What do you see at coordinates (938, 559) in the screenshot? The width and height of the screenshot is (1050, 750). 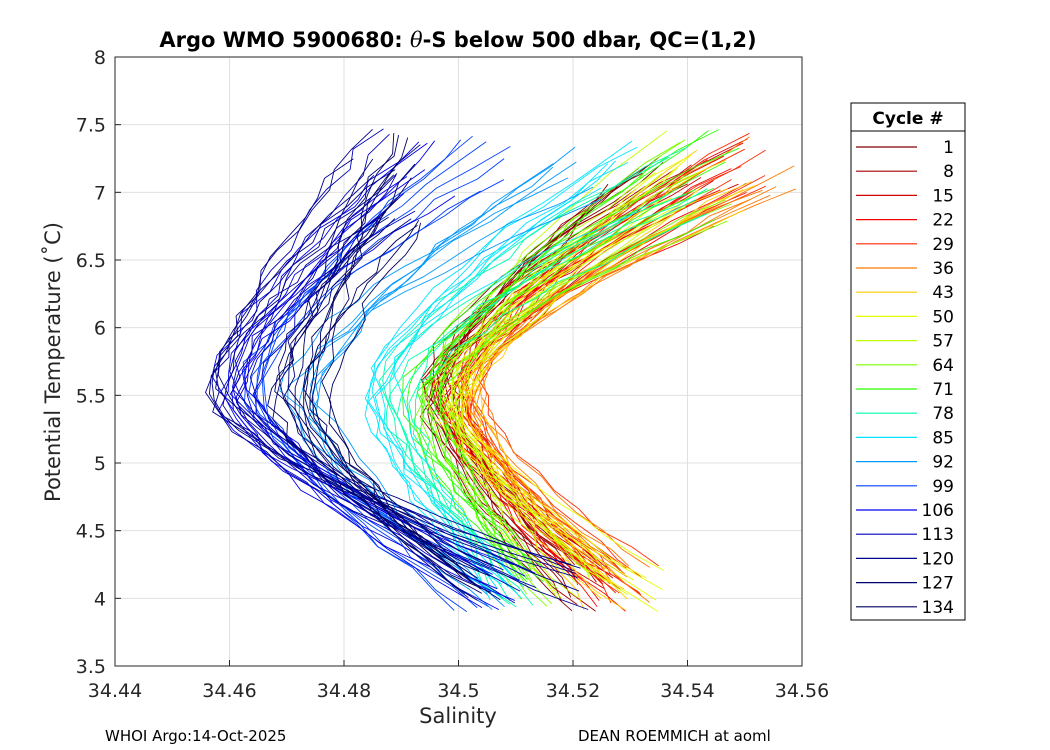 I see `legend-label-120: 120` at bounding box center [938, 559].